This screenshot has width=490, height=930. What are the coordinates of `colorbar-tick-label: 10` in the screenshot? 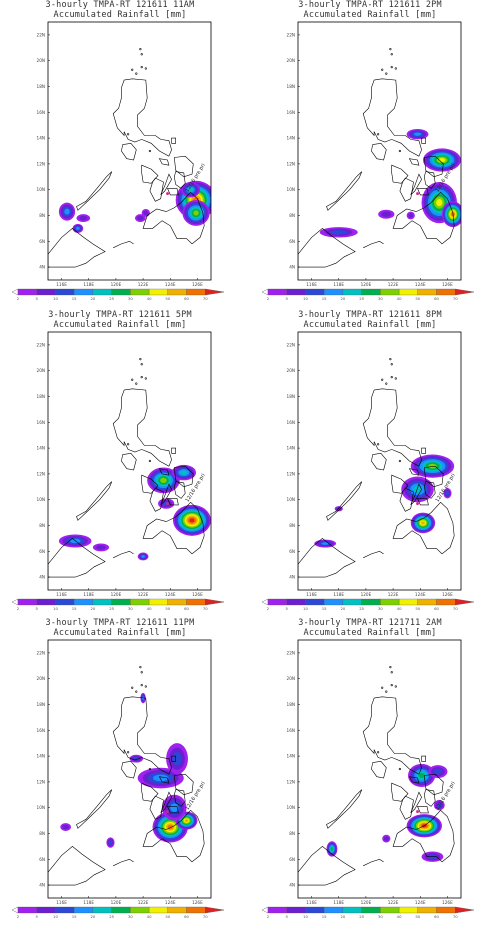 It's located at (305, 298).